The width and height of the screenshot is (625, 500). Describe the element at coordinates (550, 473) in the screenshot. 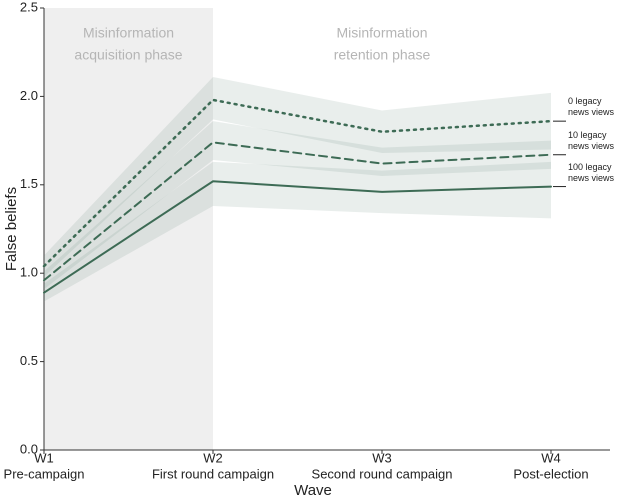

I see `x-tick-description: Post-election` at that location.